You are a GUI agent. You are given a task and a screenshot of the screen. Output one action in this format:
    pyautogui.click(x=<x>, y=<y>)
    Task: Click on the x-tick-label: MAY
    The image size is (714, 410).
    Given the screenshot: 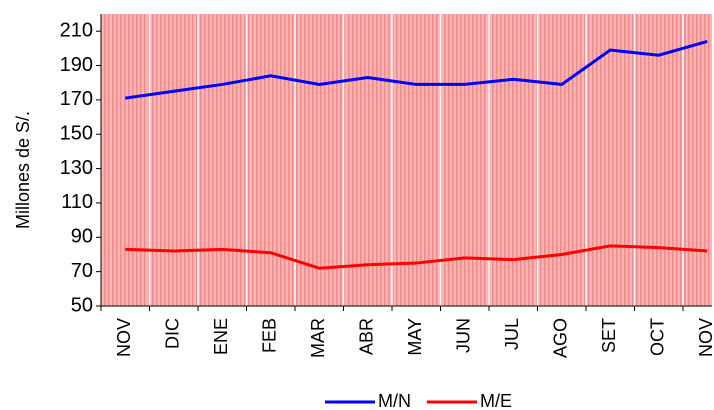 What is the action you would take?
    pyautogui.click(x=415, y=337)
    